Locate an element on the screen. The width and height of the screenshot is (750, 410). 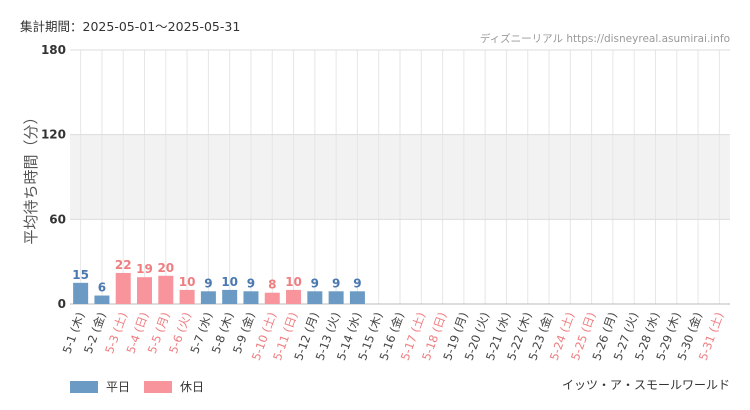
bar-value-label: 20 is located at coordinates (165, 268).